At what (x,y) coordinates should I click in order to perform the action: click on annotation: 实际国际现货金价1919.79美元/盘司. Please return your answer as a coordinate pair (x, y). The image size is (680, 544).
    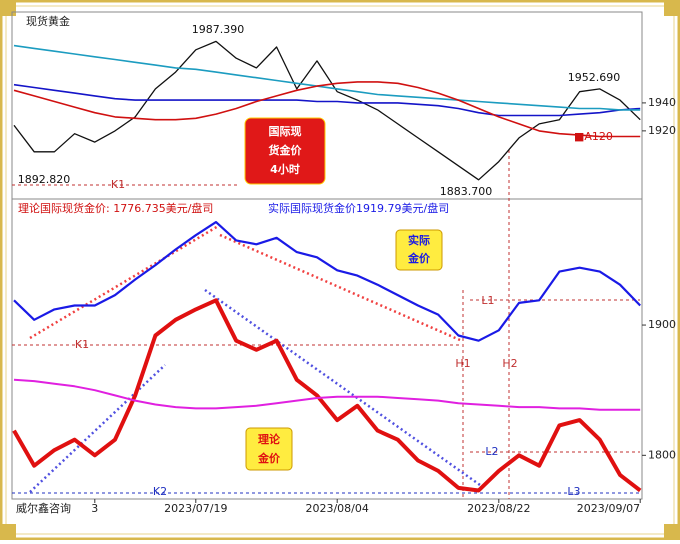
    Looking at the image, I should click on (358, 208).